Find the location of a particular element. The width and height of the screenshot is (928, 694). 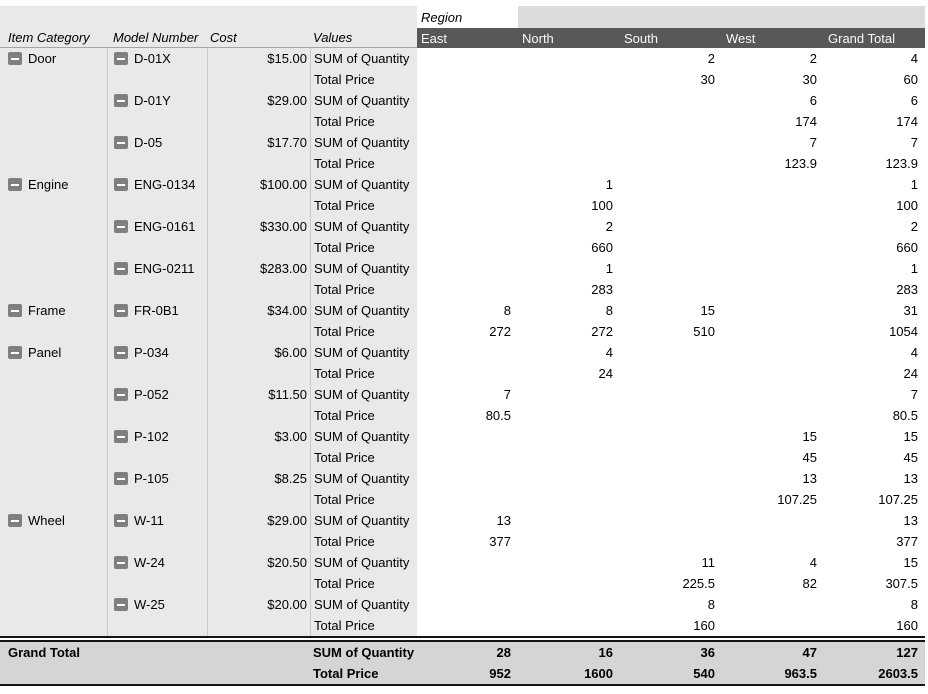

data-cell-grand-total: 24 is located at coordinates (874, 373).